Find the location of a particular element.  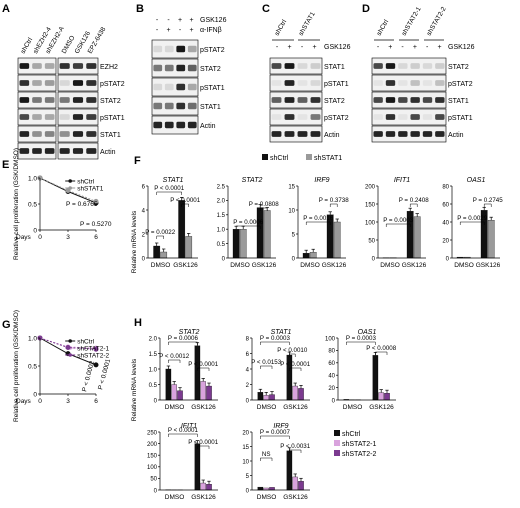

p-value-annotation: P = 0.0003 is located at coordinates (275, 338).